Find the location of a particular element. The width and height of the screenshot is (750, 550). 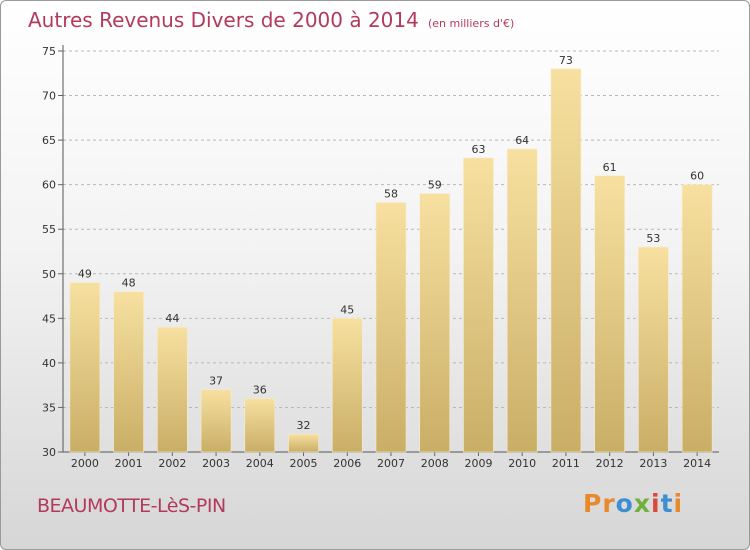

y-tick-label: 35 is located at coordinates (49, 407).